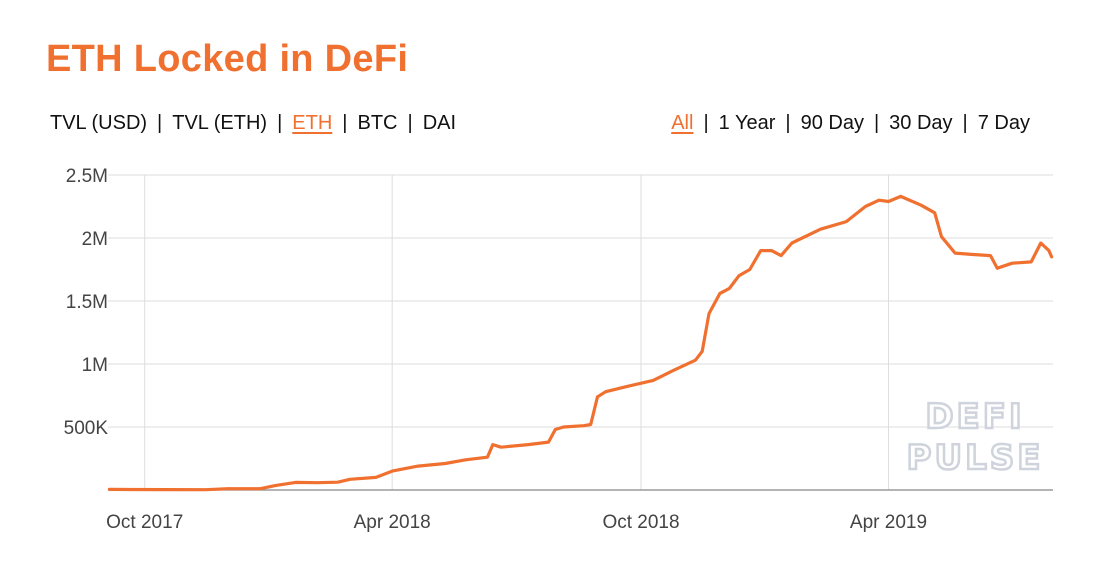 The width and height of the screenshot is (1100, 570). Describe the element at coordinates (640, 522) in the screenshot. I see `x-tick-label: Oct 2018` at that location.